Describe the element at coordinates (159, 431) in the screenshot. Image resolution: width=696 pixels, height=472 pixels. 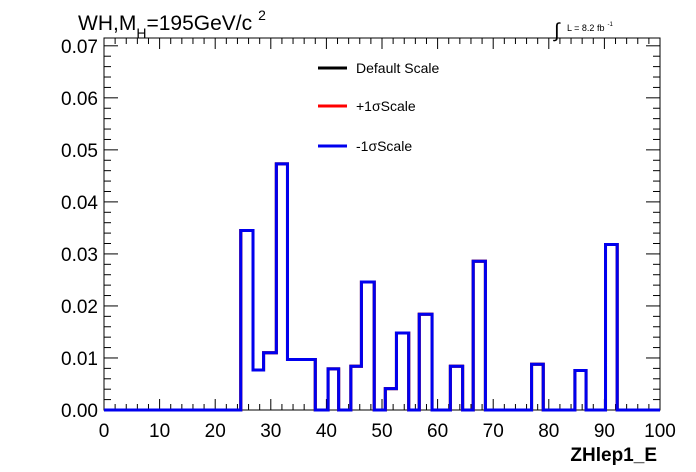
I see `x-tick-label: 10` at that location.